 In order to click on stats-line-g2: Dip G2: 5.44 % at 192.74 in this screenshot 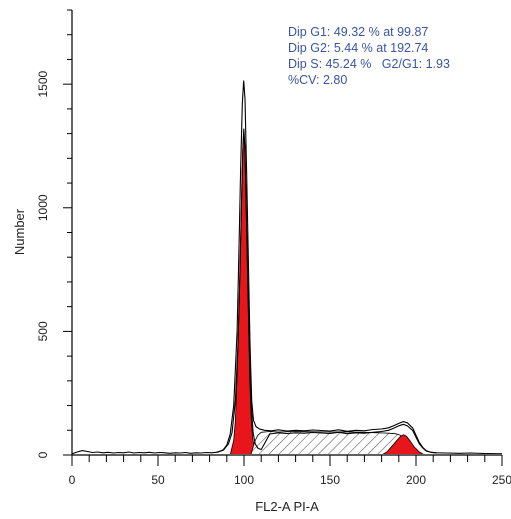, I will do `click(358, 48)`.